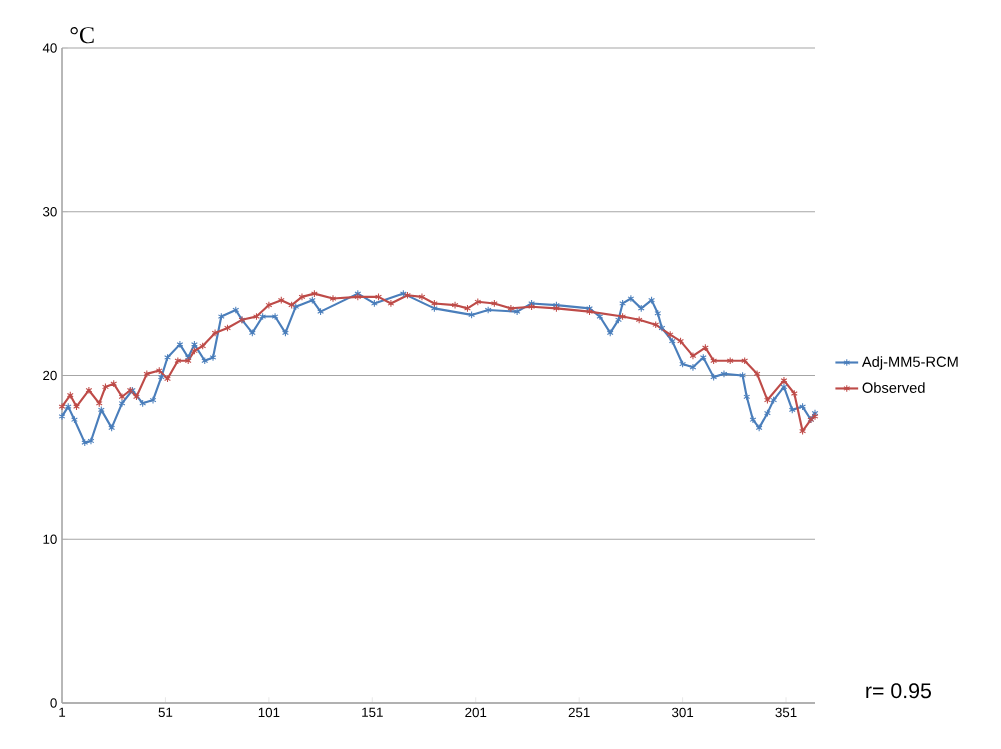  What do you see at coordinates (786, 712) in the screenshot?
I see `x-tick-label: 351` at bounding box center [786, 712].